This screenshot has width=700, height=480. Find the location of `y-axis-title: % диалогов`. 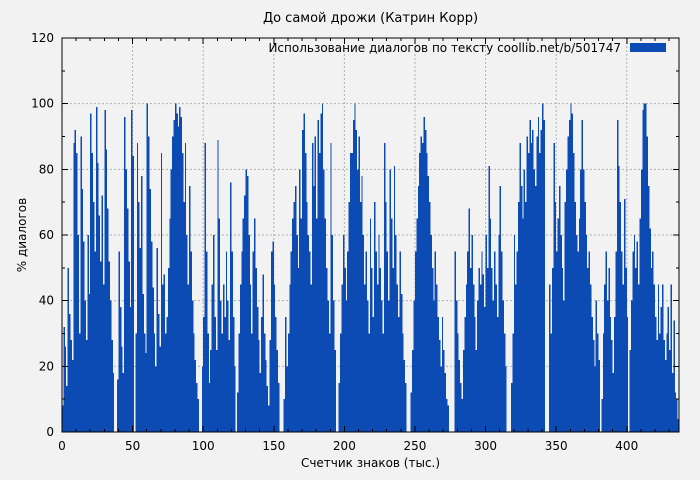

y-axis-title: % диалогов is located at coordinates (22, 235).